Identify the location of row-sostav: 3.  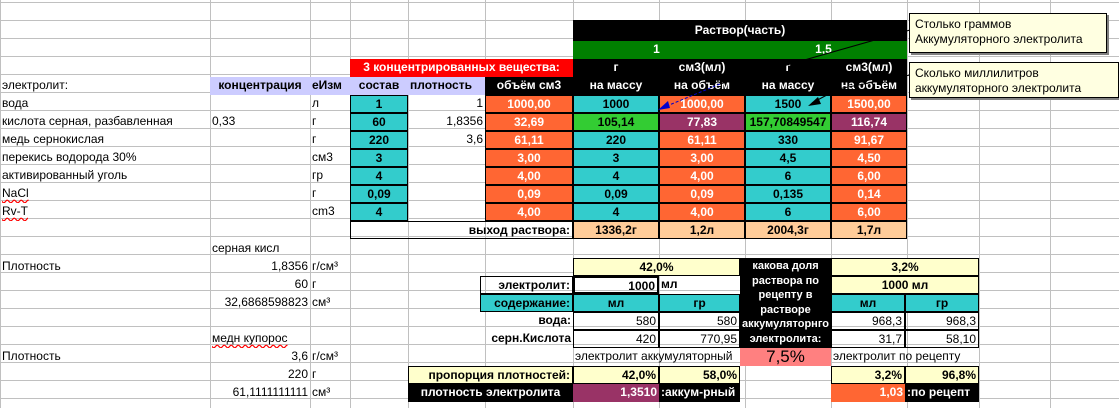
(379, 158).